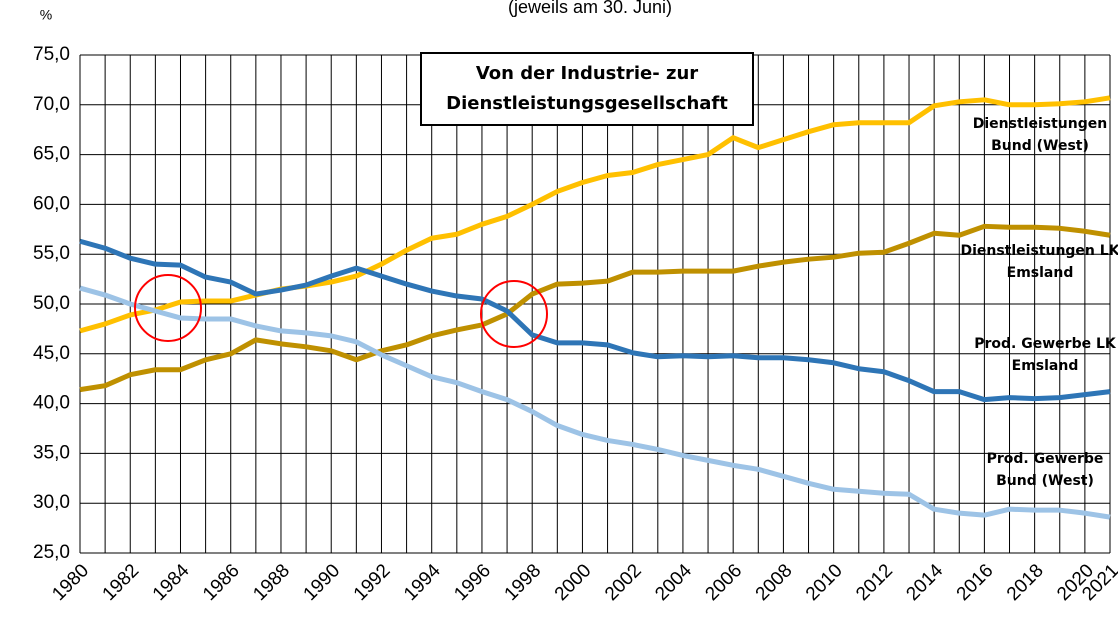 The height and width of the screenshot is (626, 1118). Describe the element at coordinates (924, 582) in the screenshot. I see `x-tick-label: 2014` at that location.